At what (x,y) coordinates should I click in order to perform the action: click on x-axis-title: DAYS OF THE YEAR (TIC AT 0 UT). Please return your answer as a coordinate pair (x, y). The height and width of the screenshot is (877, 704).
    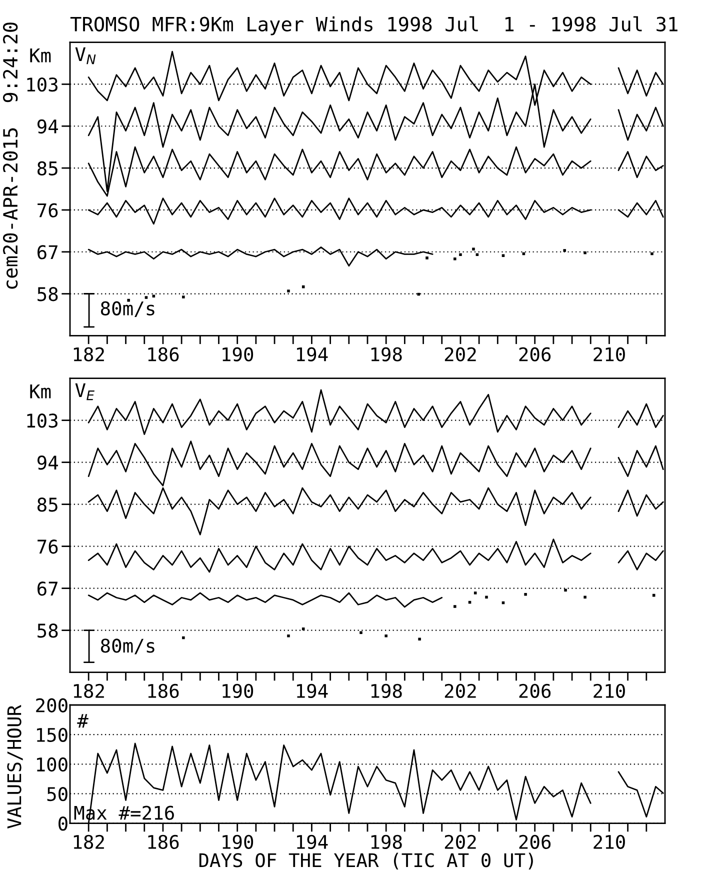
    Looking at the image, I should click on (366, 861).